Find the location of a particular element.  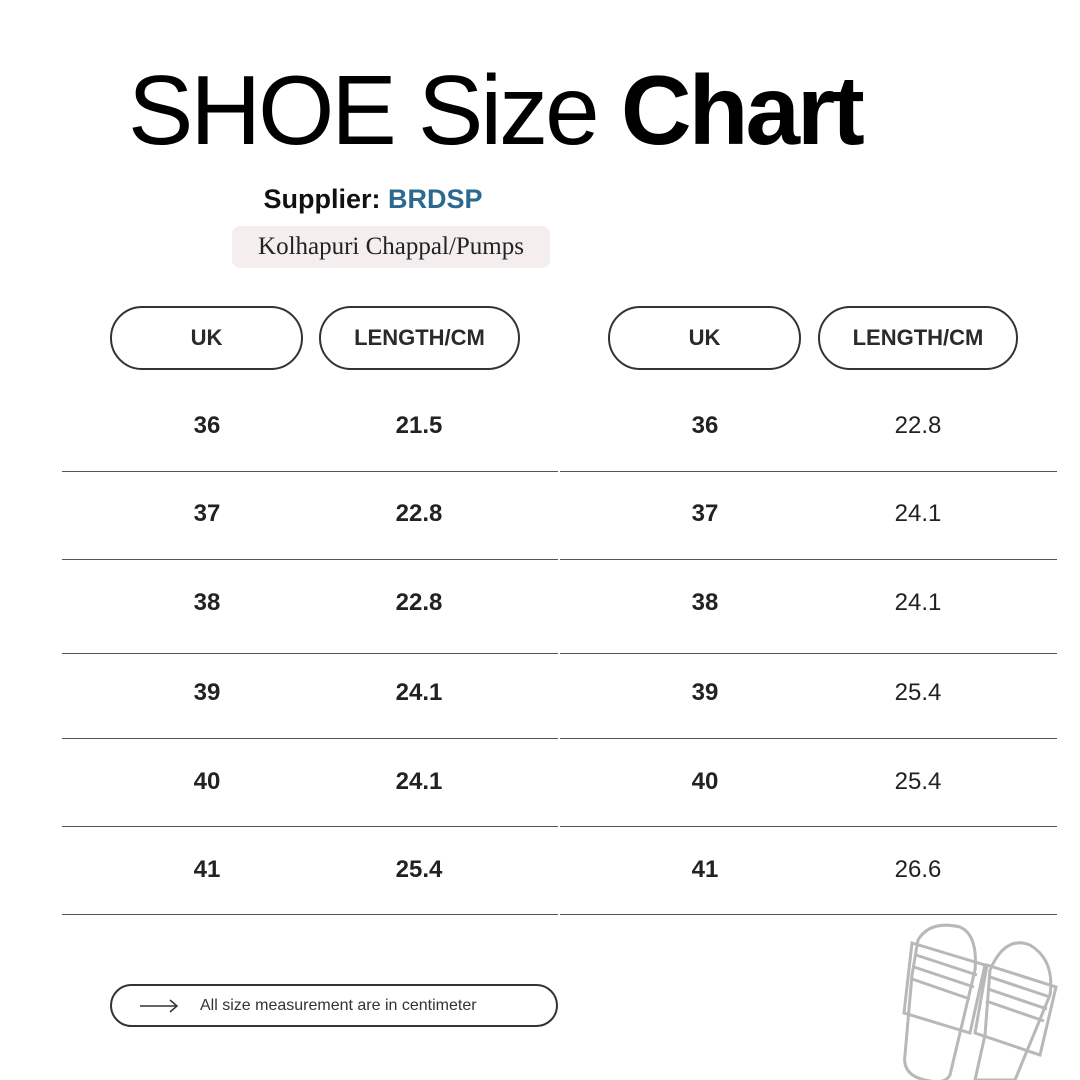

title-light: SHOE Size is located at coordinates (364, 110).